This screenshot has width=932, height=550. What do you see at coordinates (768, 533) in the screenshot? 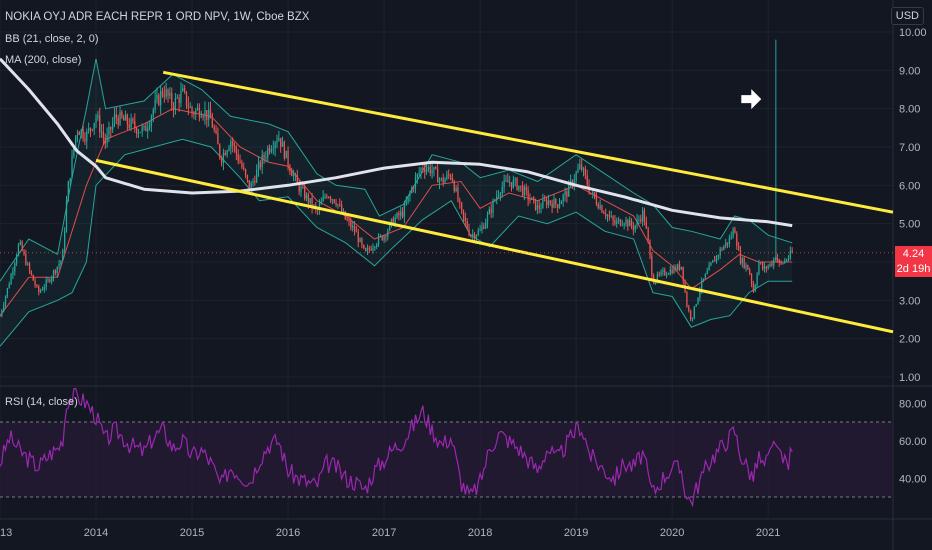
I see `time-axis-label: 2021` at bounding box center [768, 533].